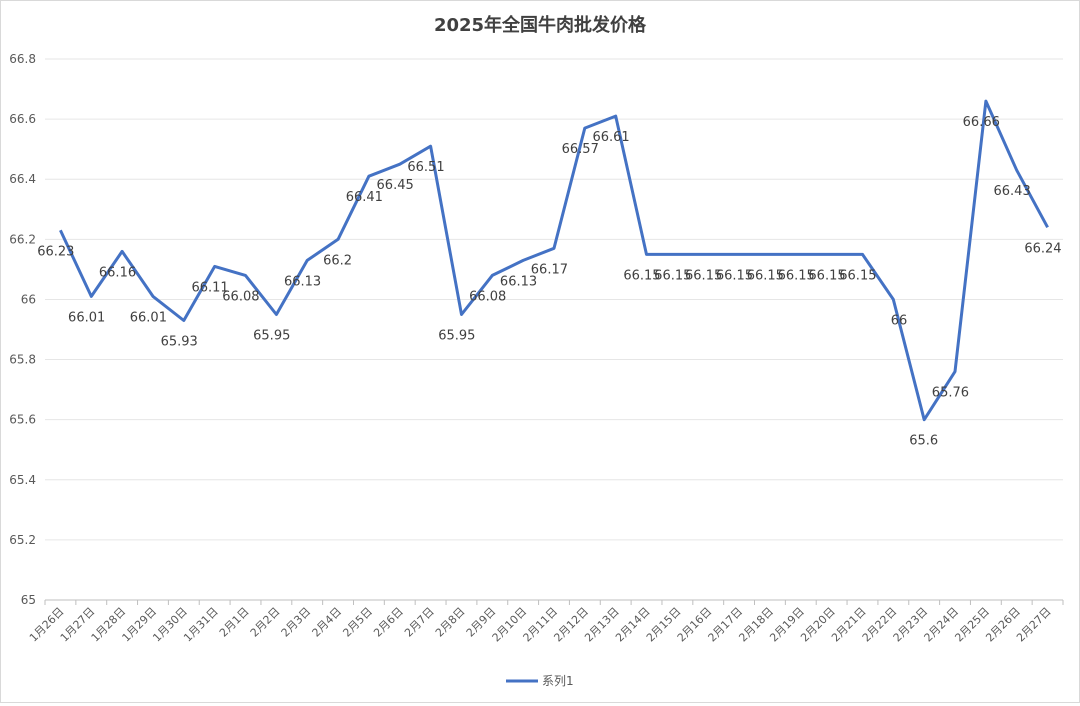 This screenshot has width=1080, height=706. I want to click on data-label: 66.23, so click(55, 251).